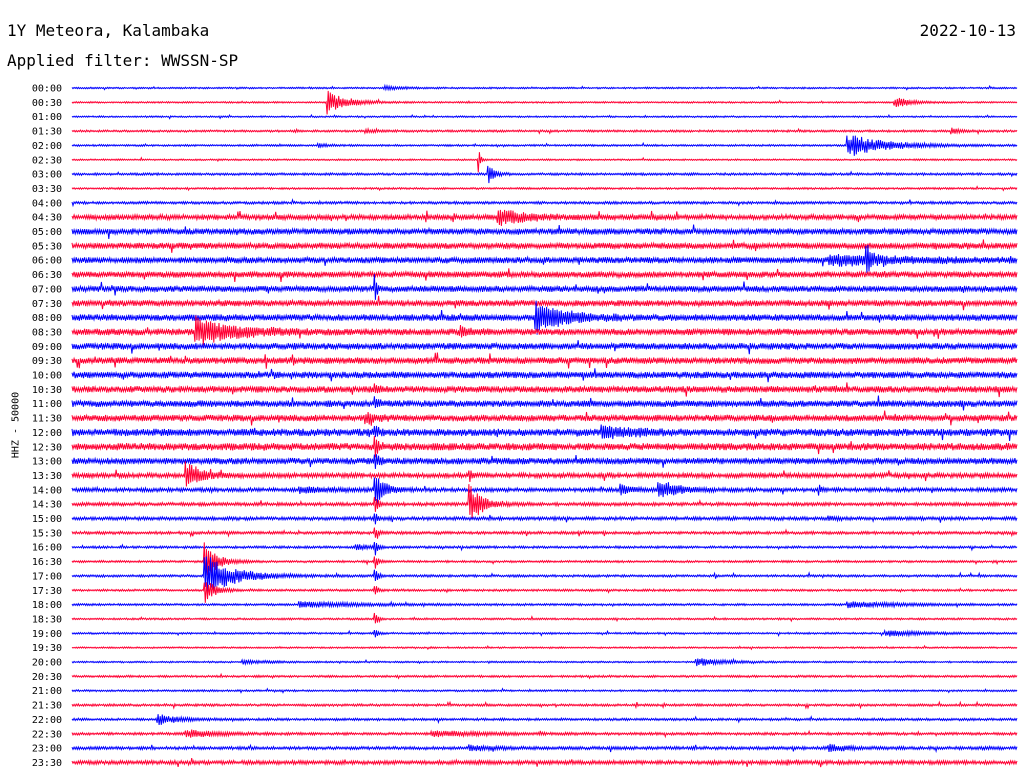  What do you see at coordinates (47, 289) in the screenshot?
I see `time-tick-label: 07:00` at bounding box center [47, 289].